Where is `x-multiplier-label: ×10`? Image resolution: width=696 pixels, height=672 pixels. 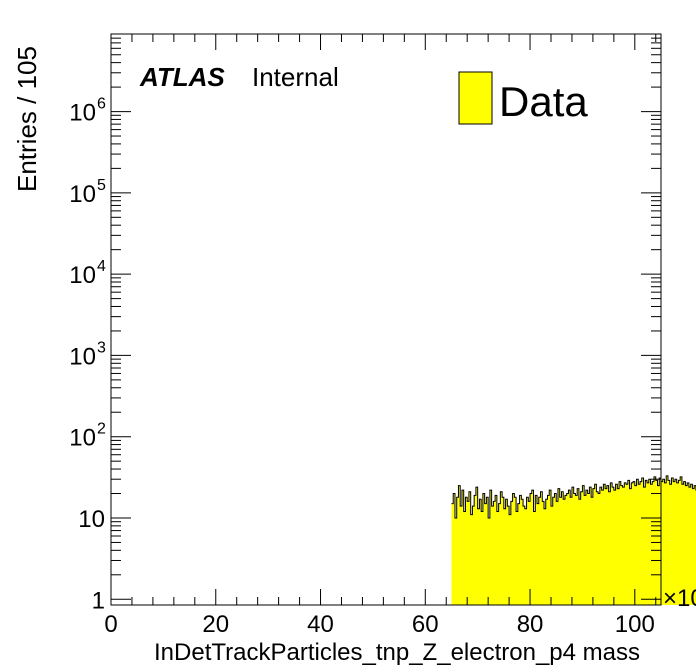 x-multiplier-label: ×10 is located at coordinates (679, 598).